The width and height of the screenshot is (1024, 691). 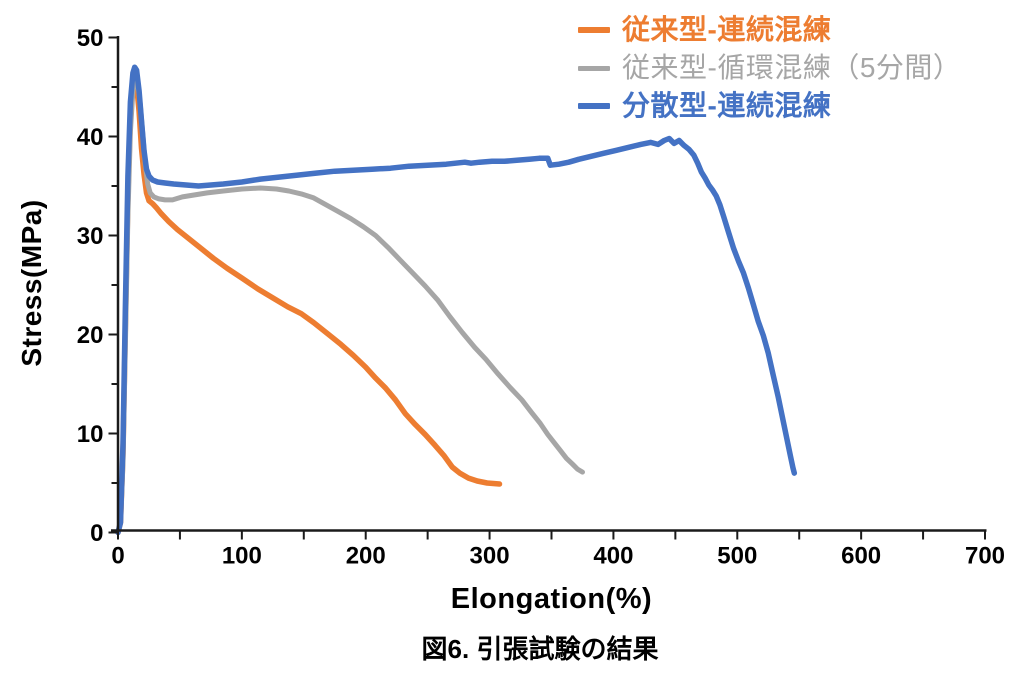 What do you see at coordinates (727, 105) in the screenshot?
I see `legend-label: 分散型-連続混練` at bounding box center [727, 105].